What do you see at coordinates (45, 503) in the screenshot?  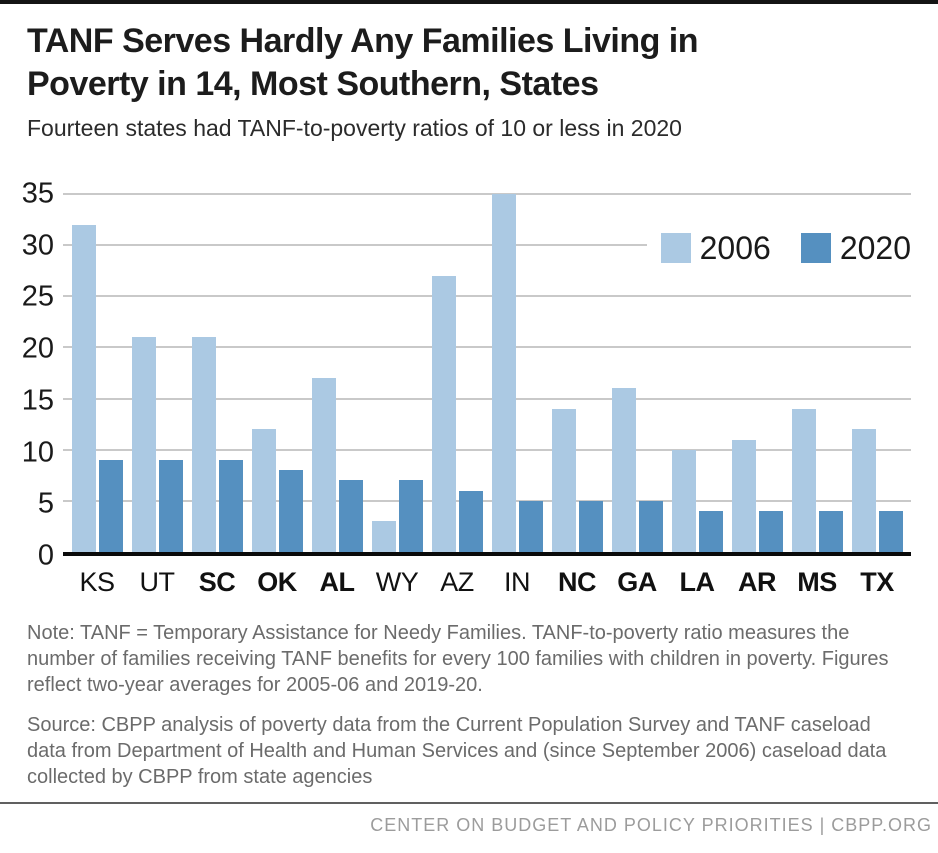 I see `y-tick-label-5: 5` at bounding box center [45, 503].